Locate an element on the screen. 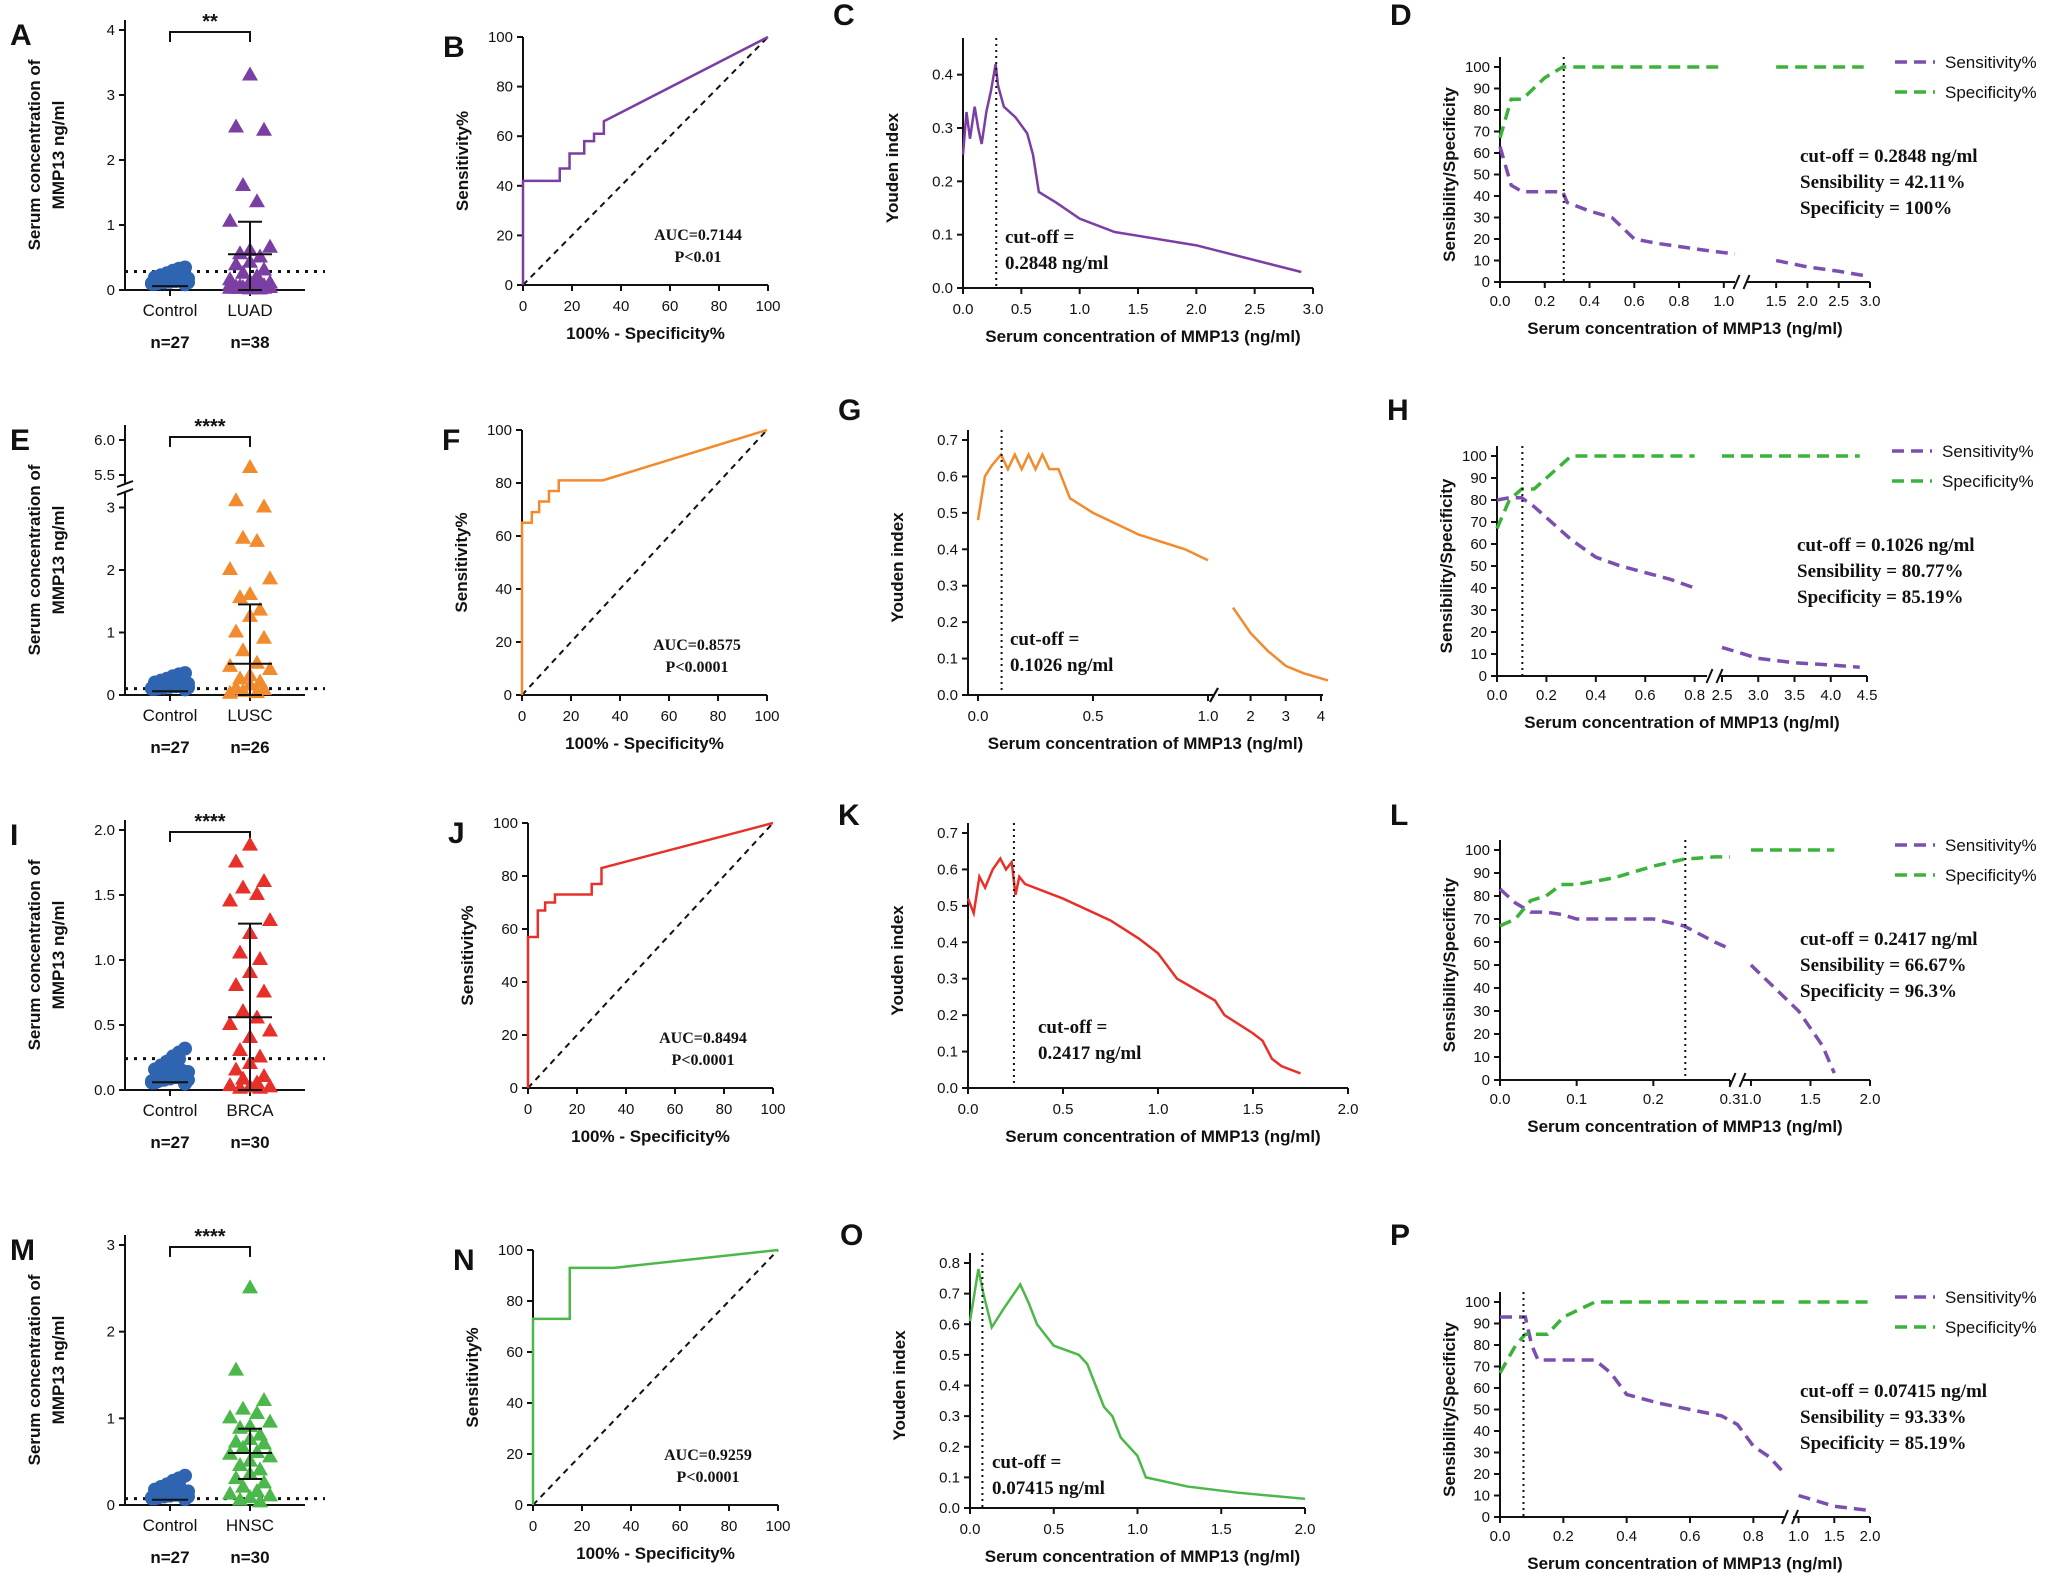  annotation-line: Sensibility = 66.67% is located at coordinates (1883, 965).